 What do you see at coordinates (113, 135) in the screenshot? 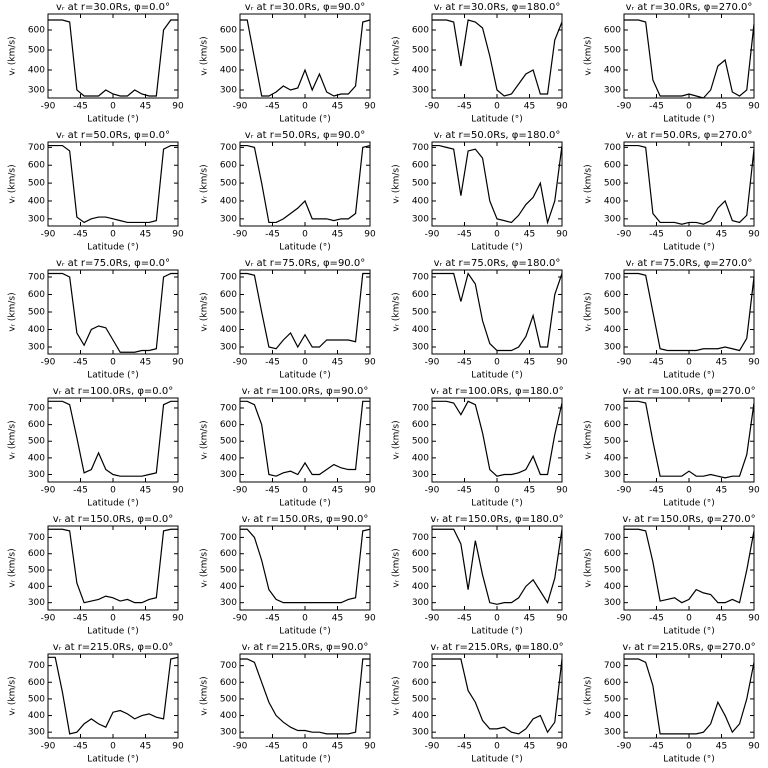
I see `panel-title: vᵣ at r=50.0Rs, φ=0.0°` at bounding box center [113, 135].